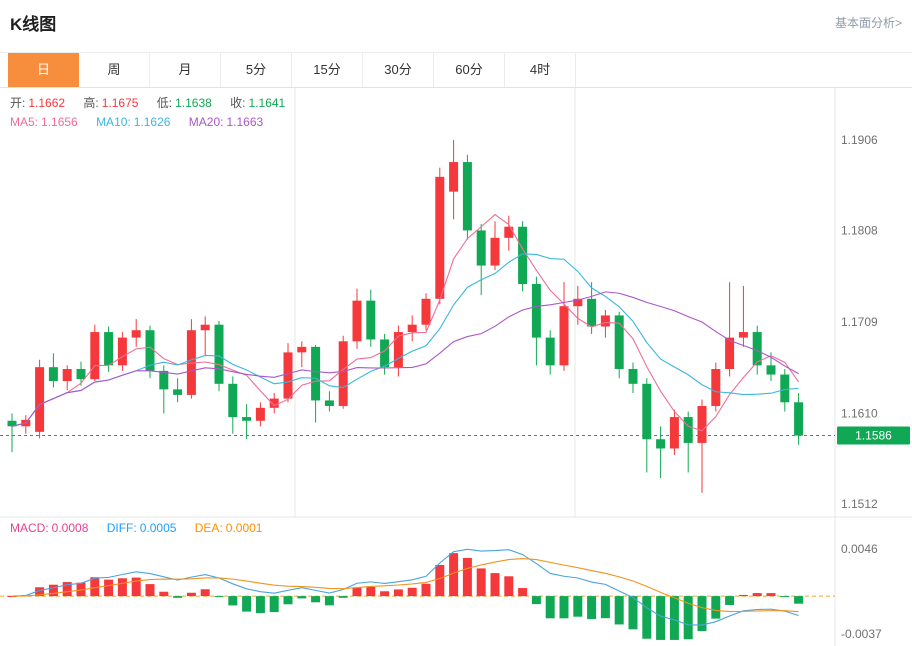  Describe the element at coordinates (155, 102) in the screenshot. I see `ohlc-legend: 开: 1.1662 高: 1.1675 低: 1.1638 收: 1.1641` at that location.